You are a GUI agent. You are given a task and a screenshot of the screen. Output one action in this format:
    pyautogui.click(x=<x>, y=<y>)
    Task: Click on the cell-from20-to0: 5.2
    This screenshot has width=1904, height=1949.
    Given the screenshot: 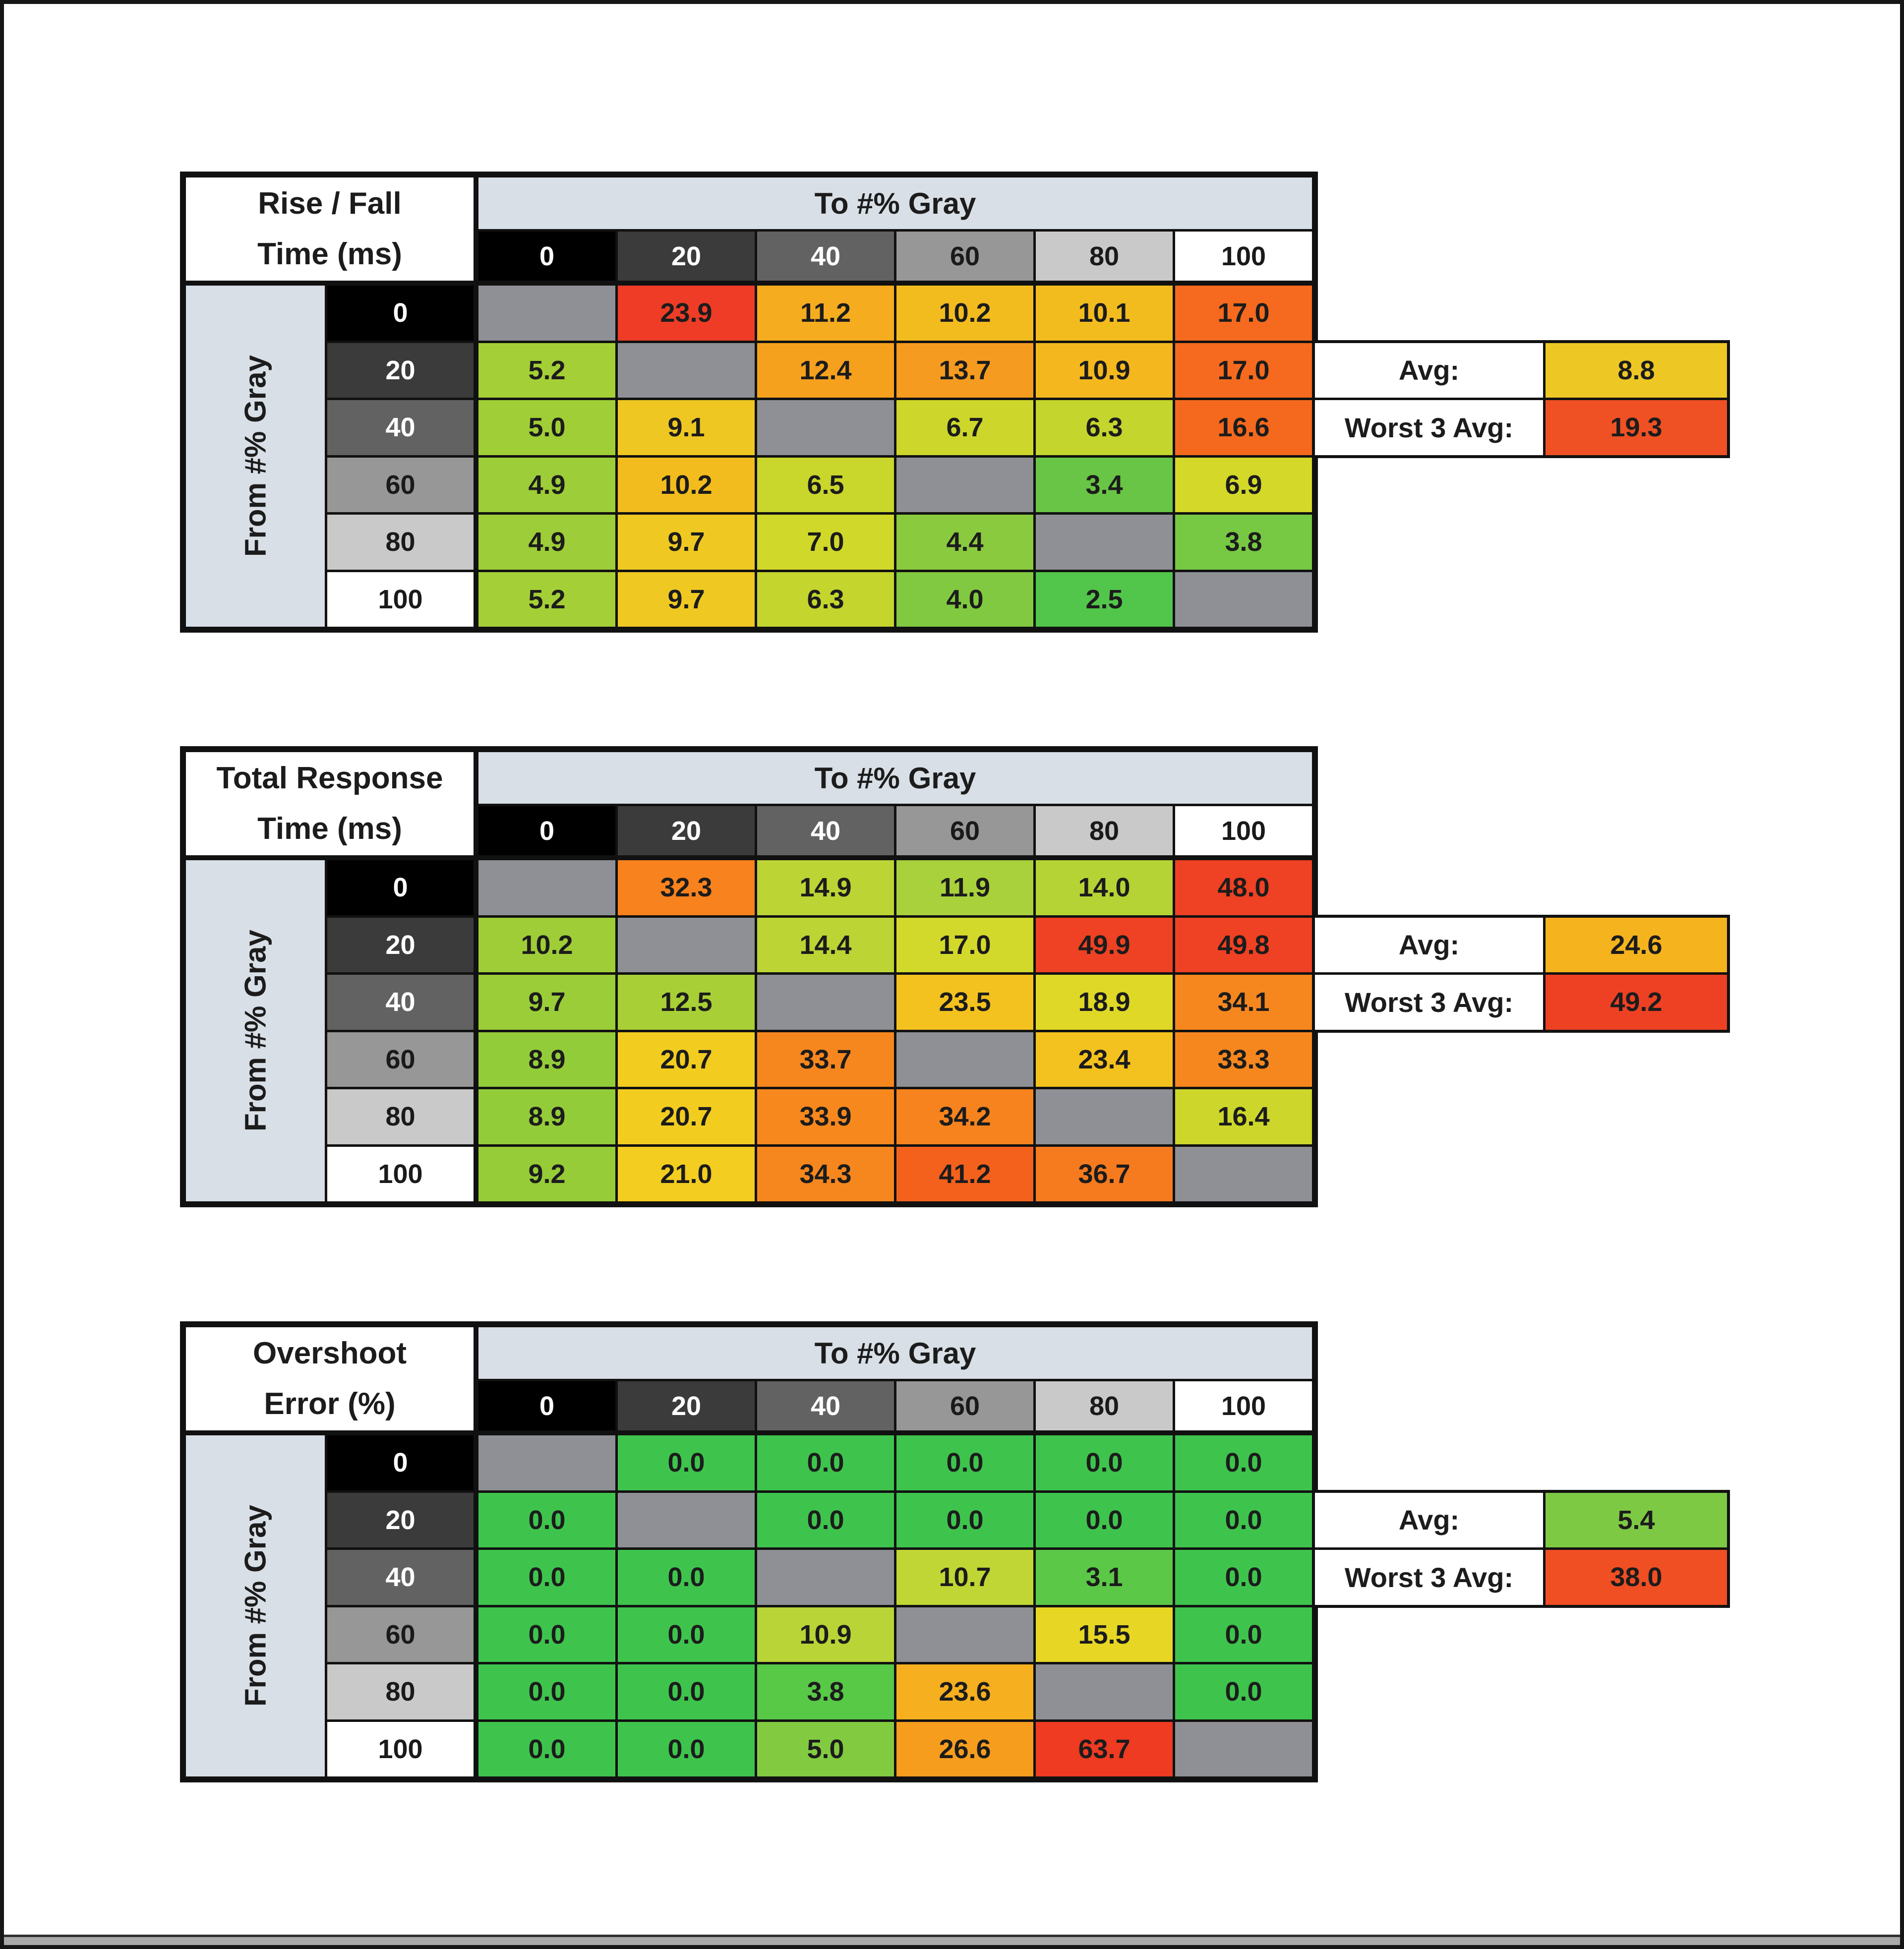 What is the action you would take?
    pyautogui.click(x=546, y=370)
    